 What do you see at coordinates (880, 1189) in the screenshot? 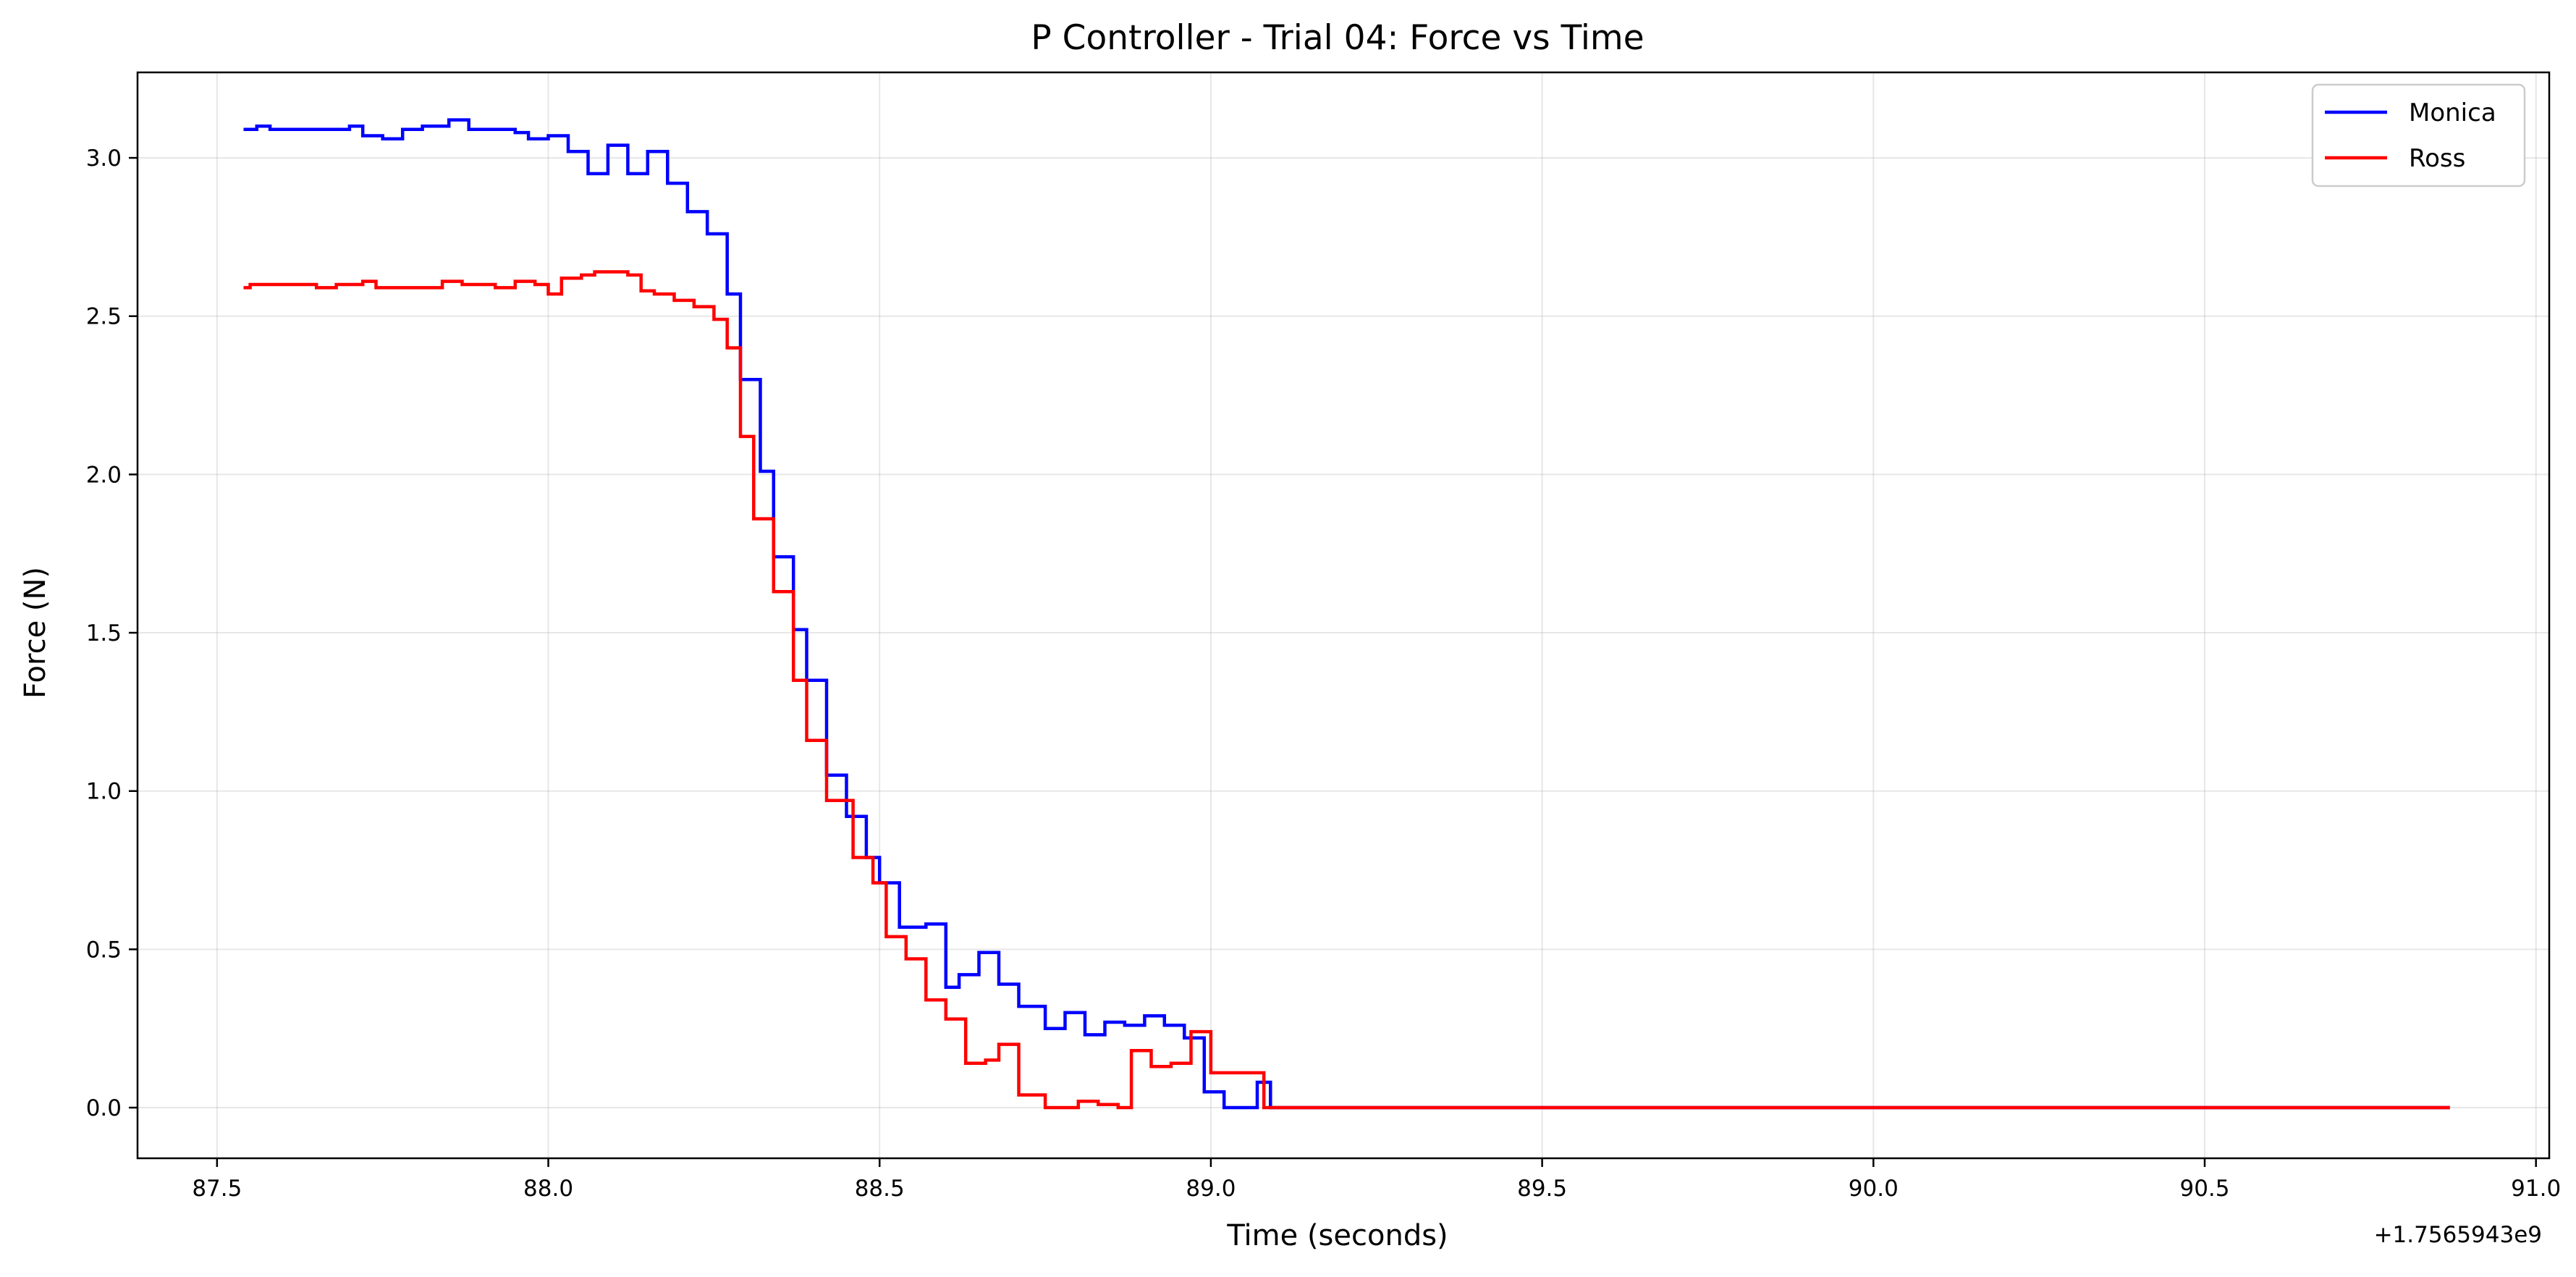
I see `x-tick-label: 88.5` at bounding box center [880, 1189].